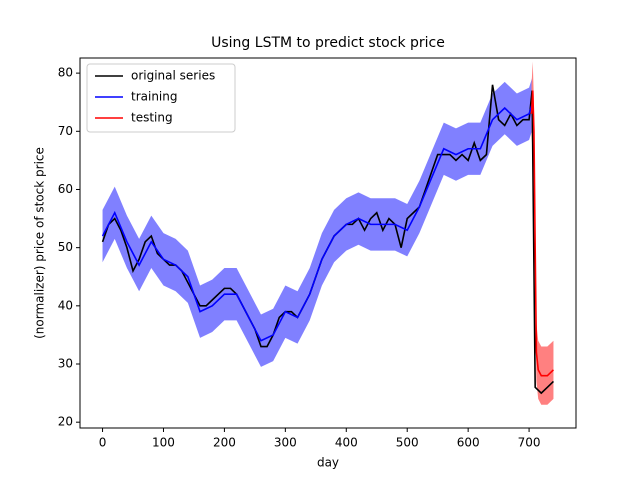 The width and height of the screenshot is (640, 480). Describe the element at coordinates (407, 443) in the screenshot. I see `x-tick-label: 500` at that location.